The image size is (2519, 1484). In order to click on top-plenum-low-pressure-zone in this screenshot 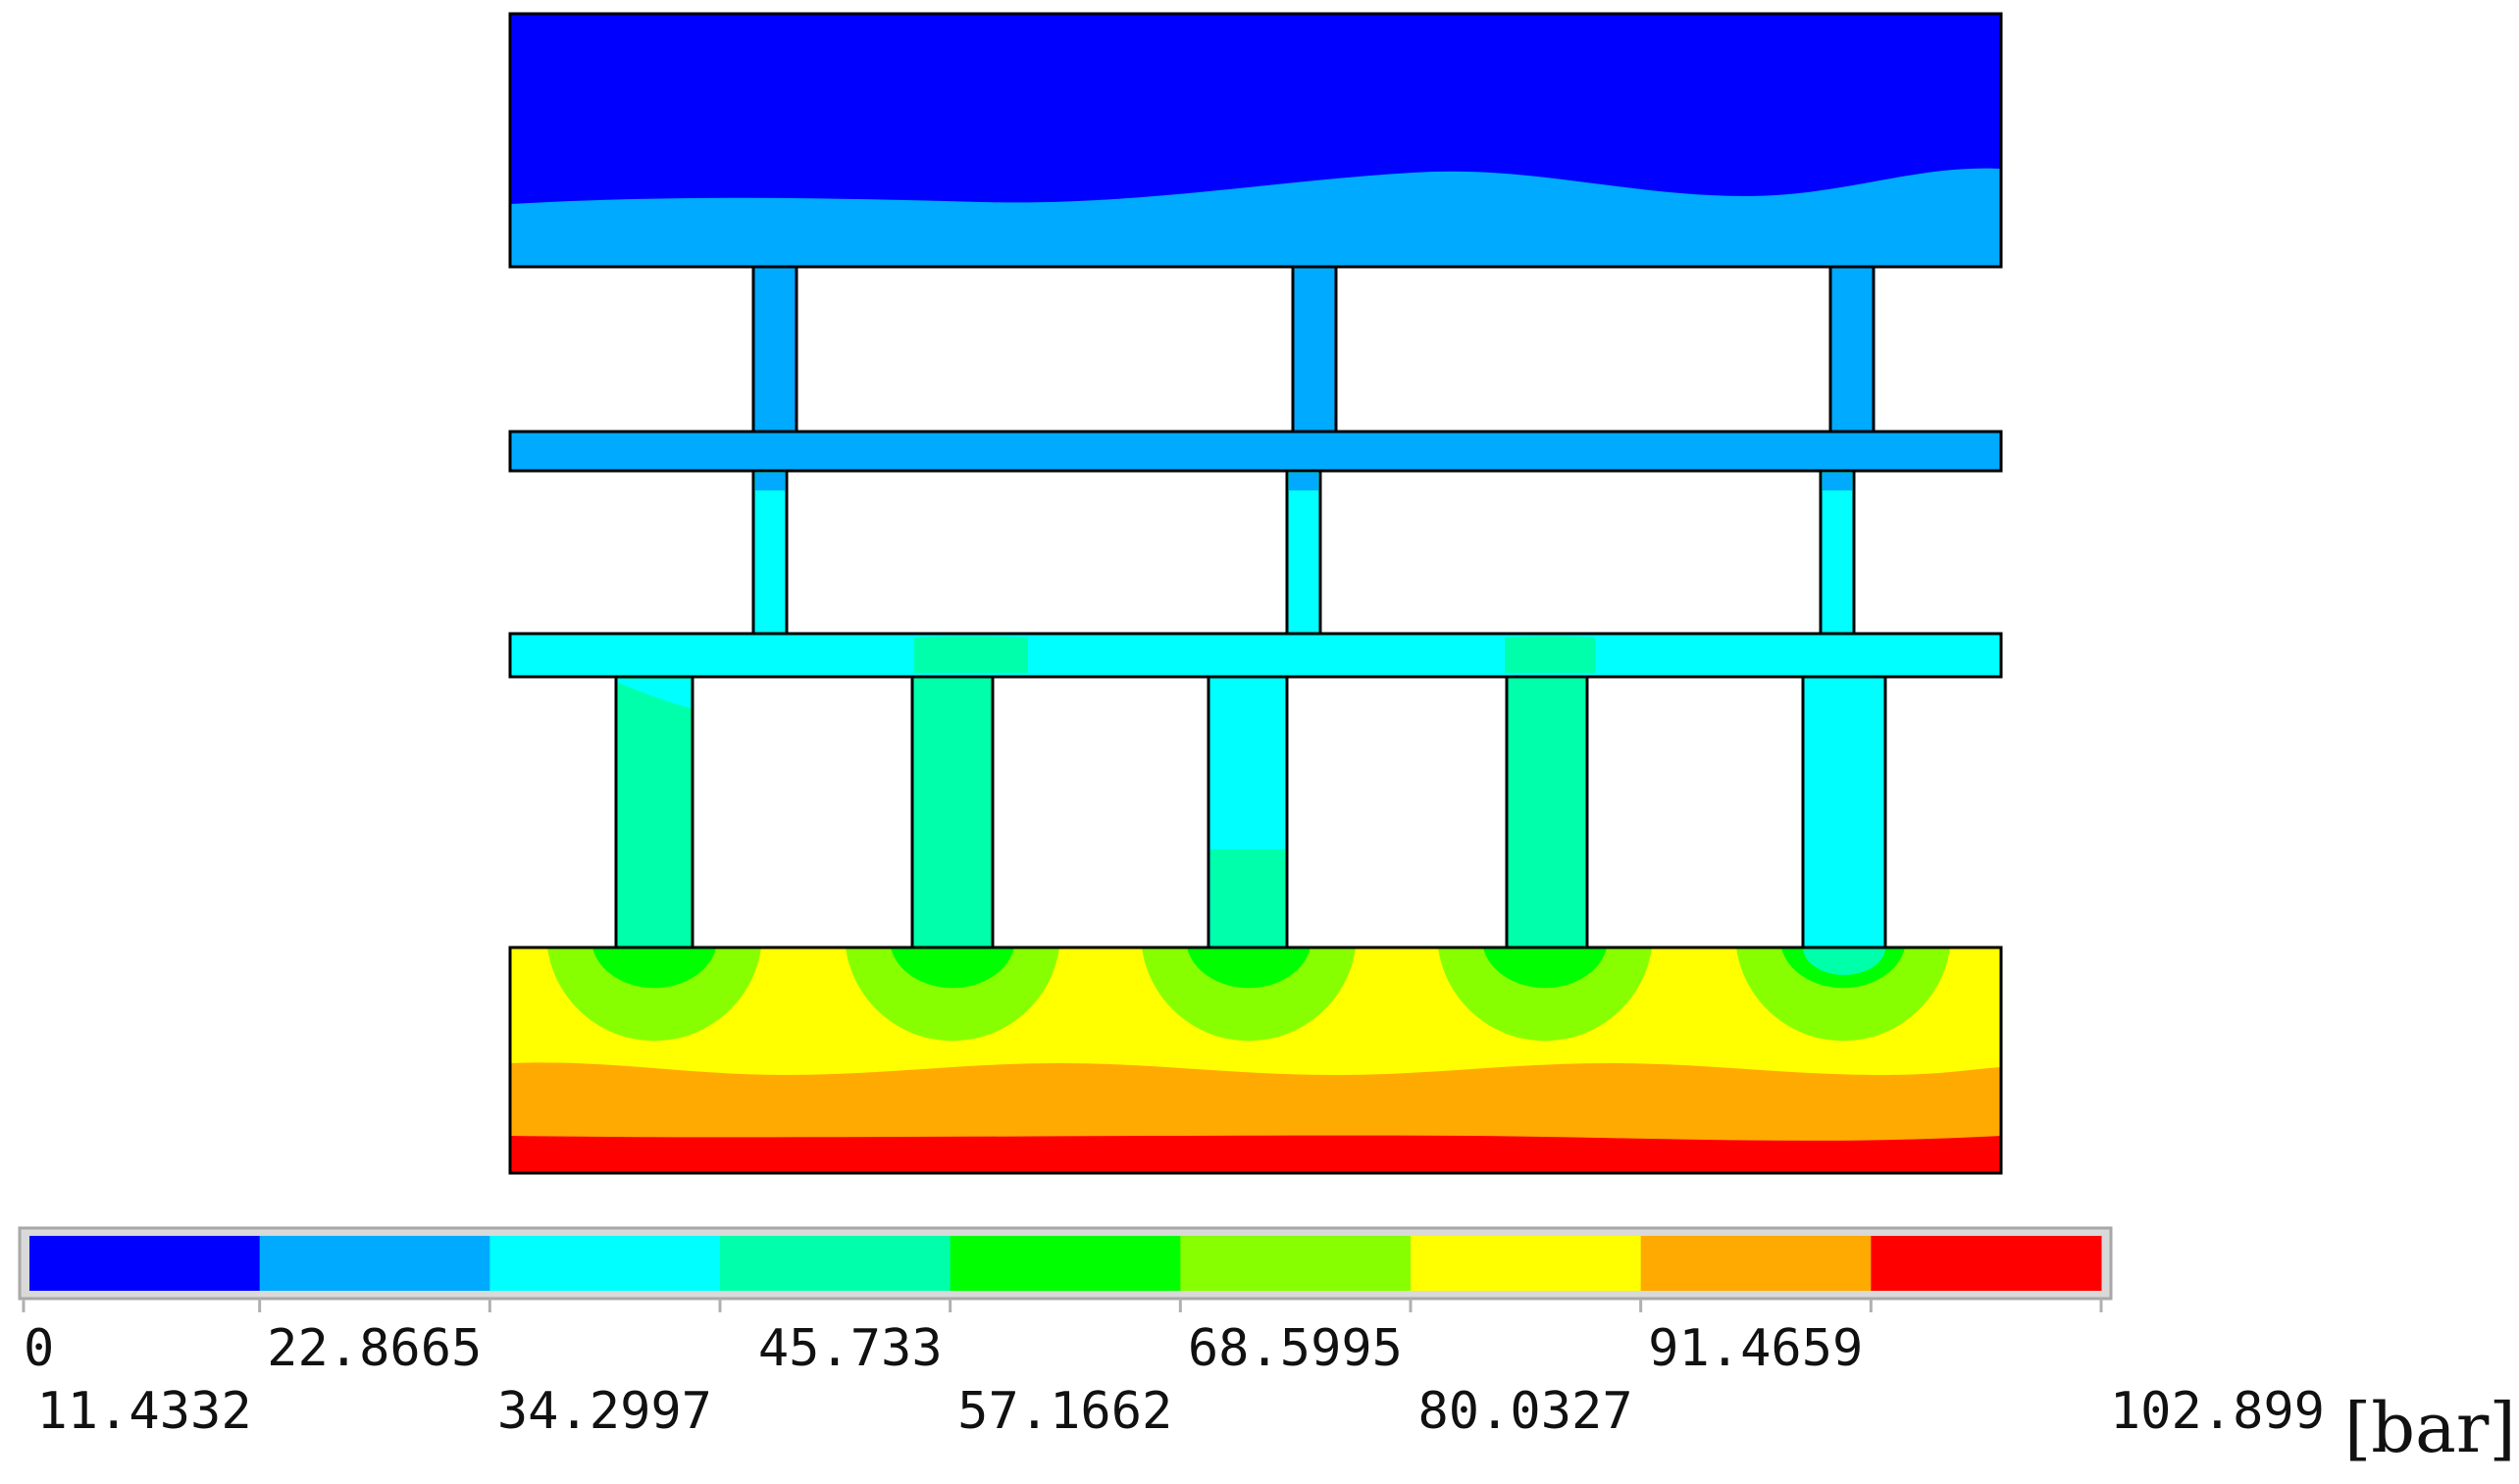, I will do `click(1256, 109)`.